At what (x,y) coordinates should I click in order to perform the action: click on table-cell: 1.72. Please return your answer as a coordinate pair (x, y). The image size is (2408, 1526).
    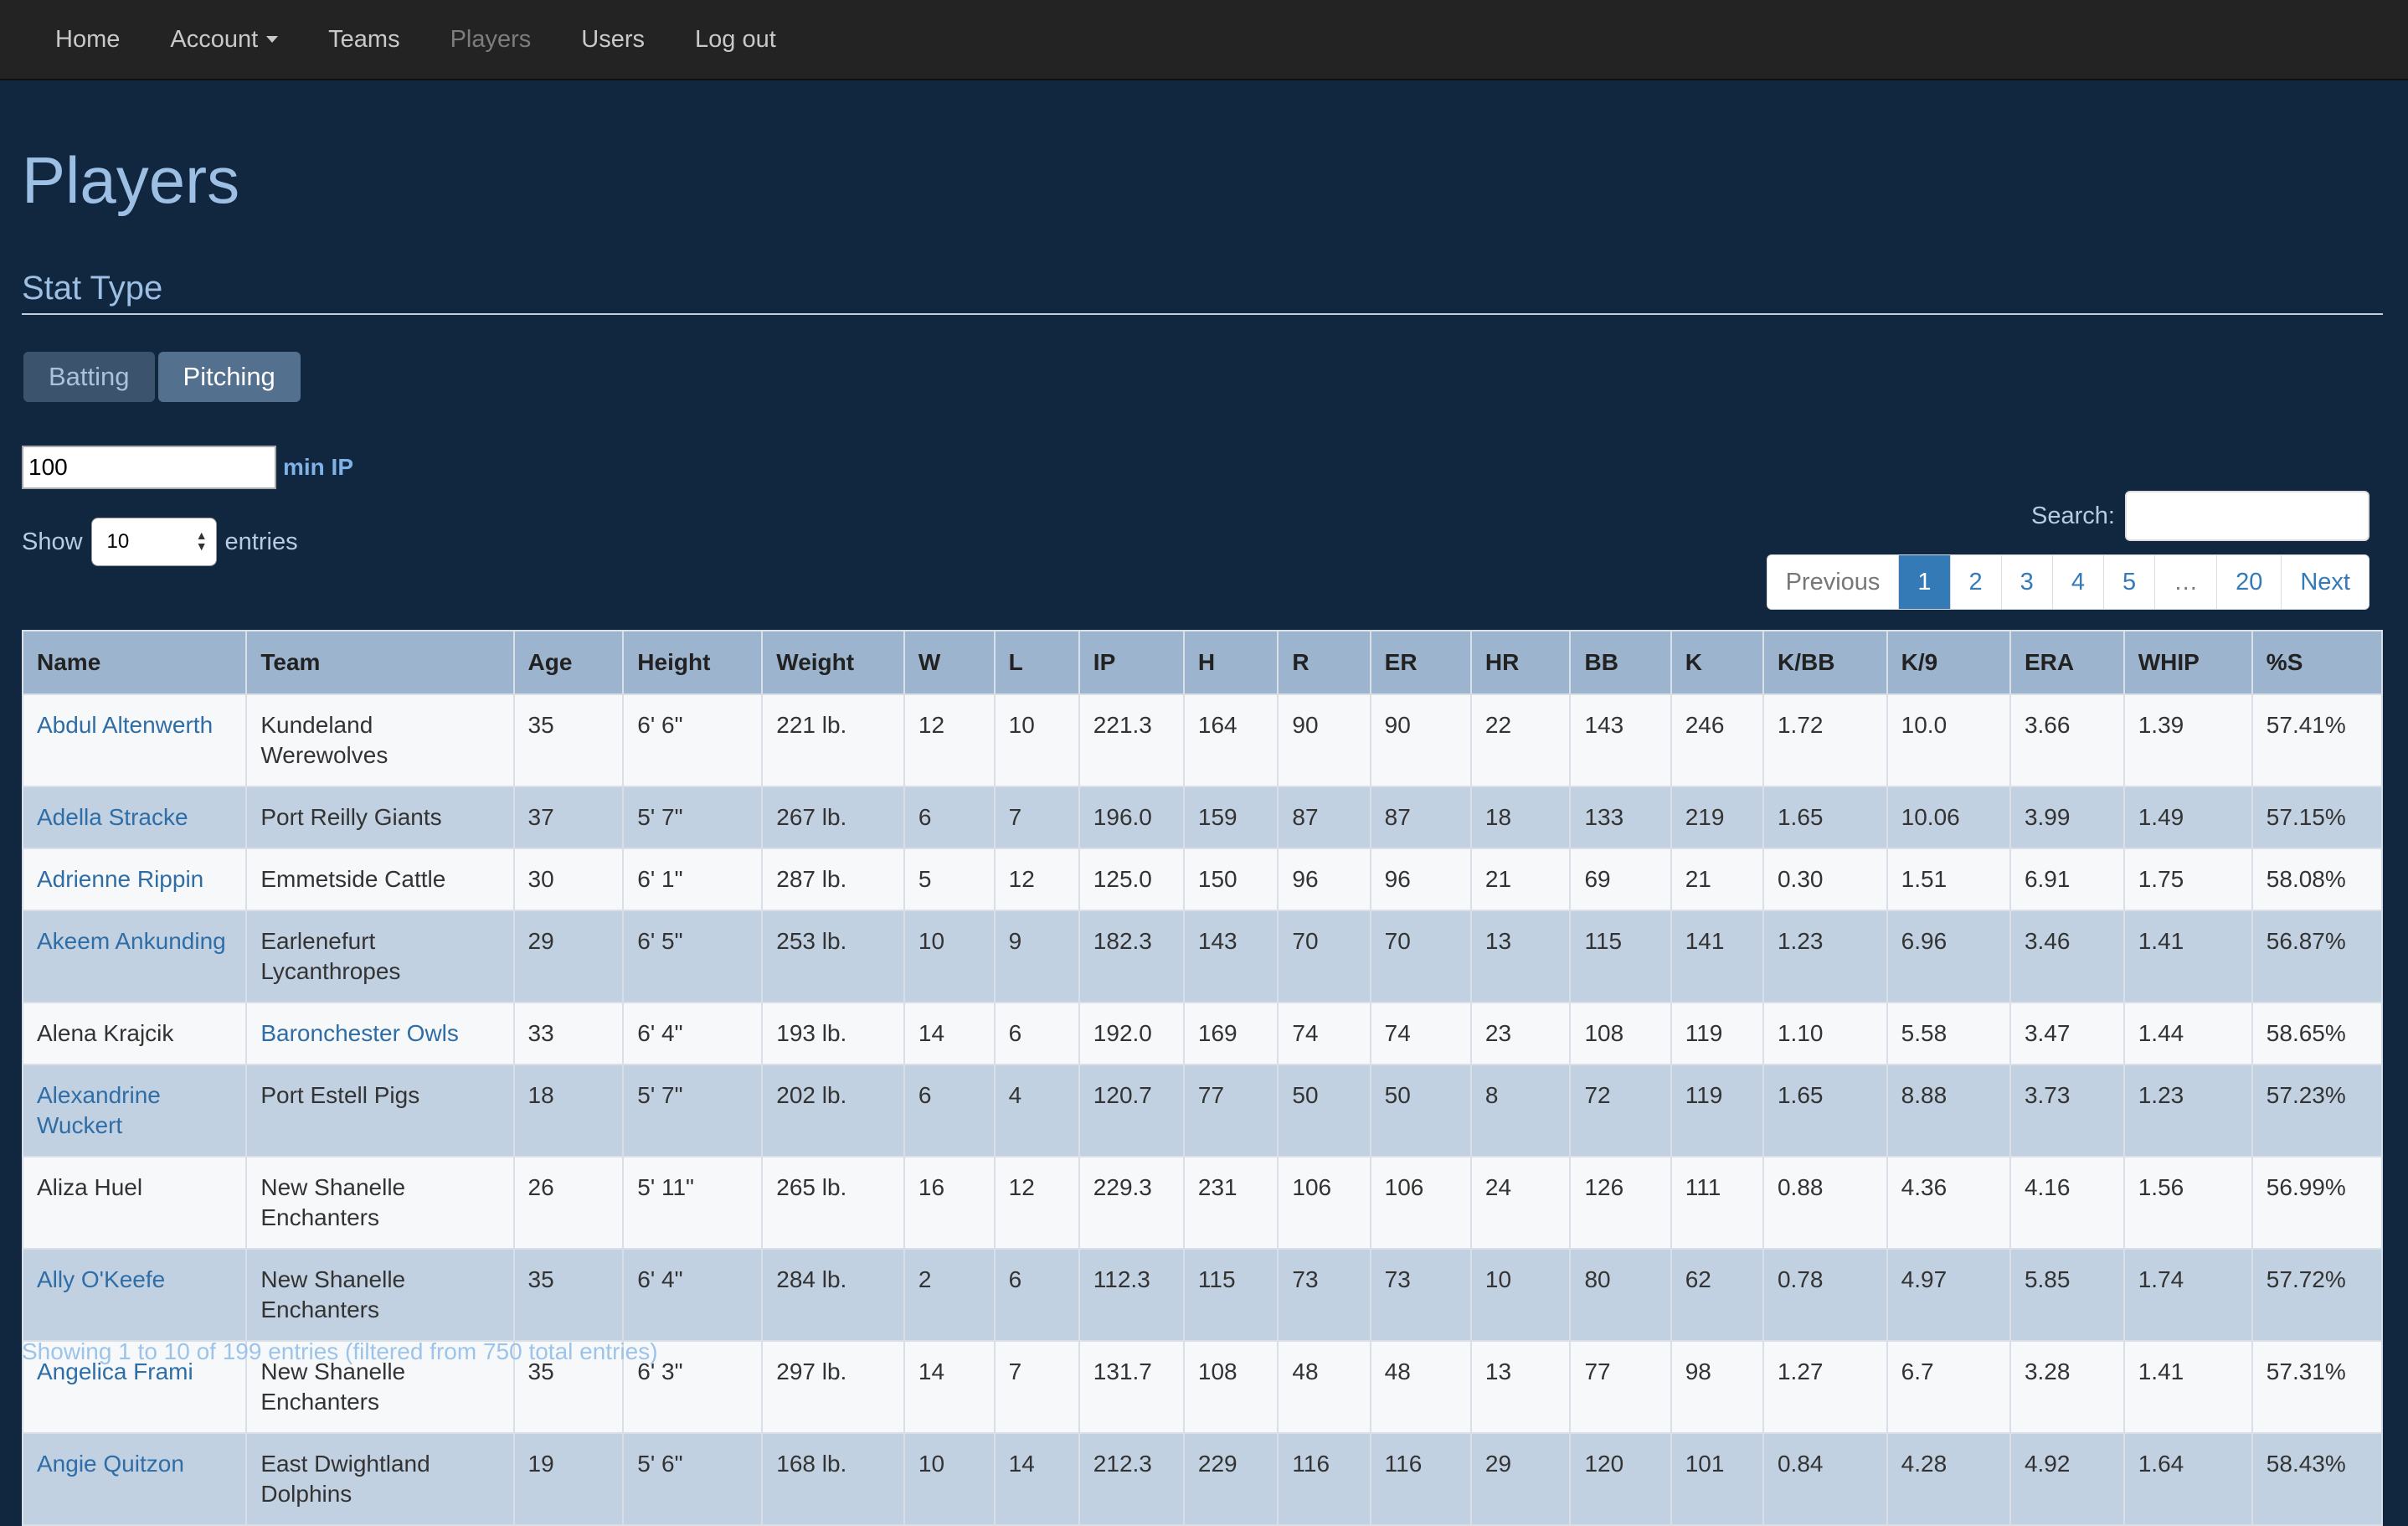
    Looking at the image, I should click on (1825, 740).